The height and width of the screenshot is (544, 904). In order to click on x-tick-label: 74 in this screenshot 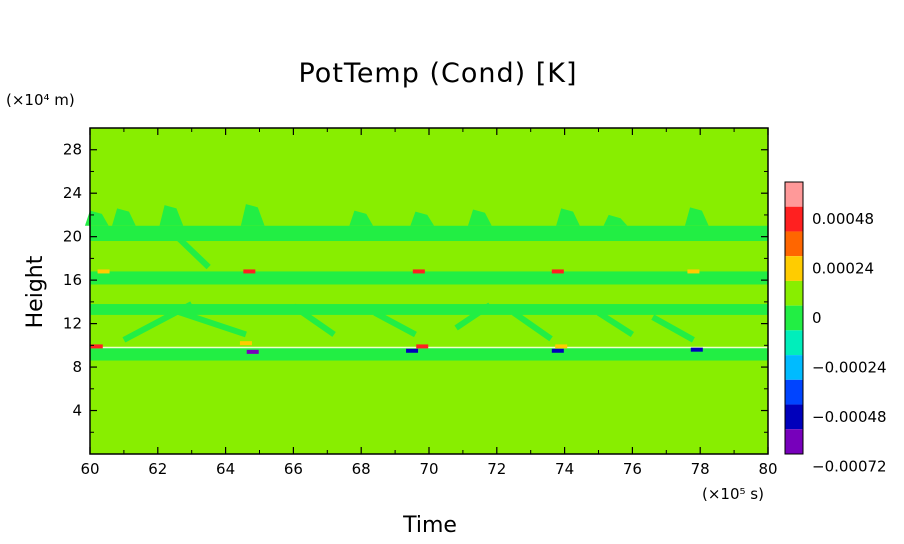, I will do `click(564, 469)`.